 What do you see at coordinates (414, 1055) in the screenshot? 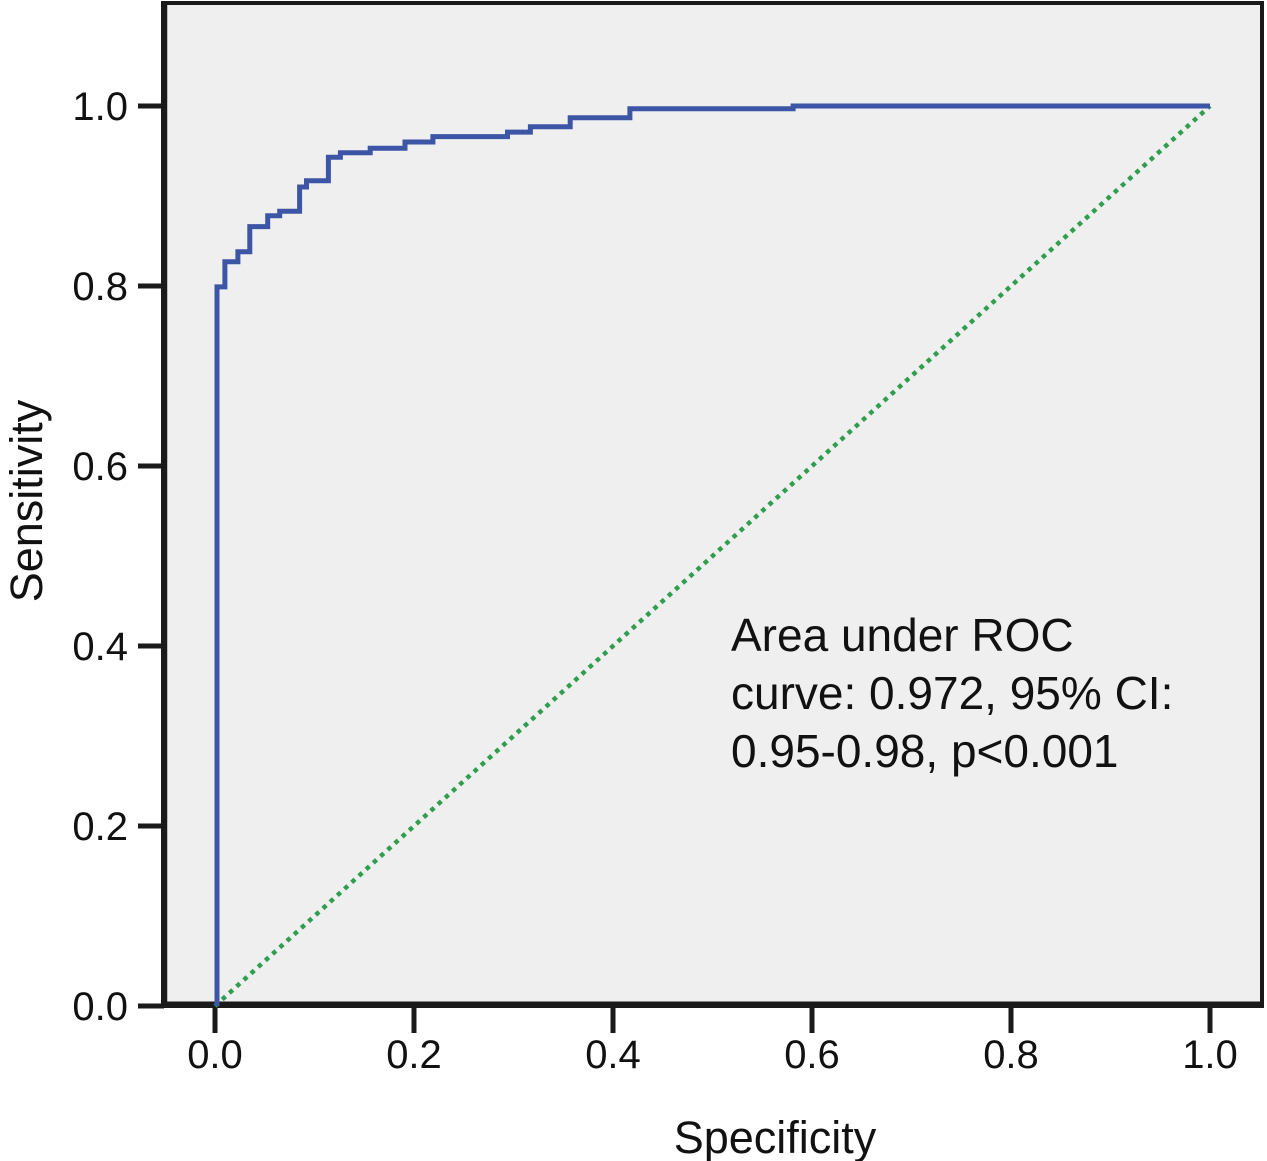
I see `x-tick-label: 0.2` at bounding box center [414, 1055].